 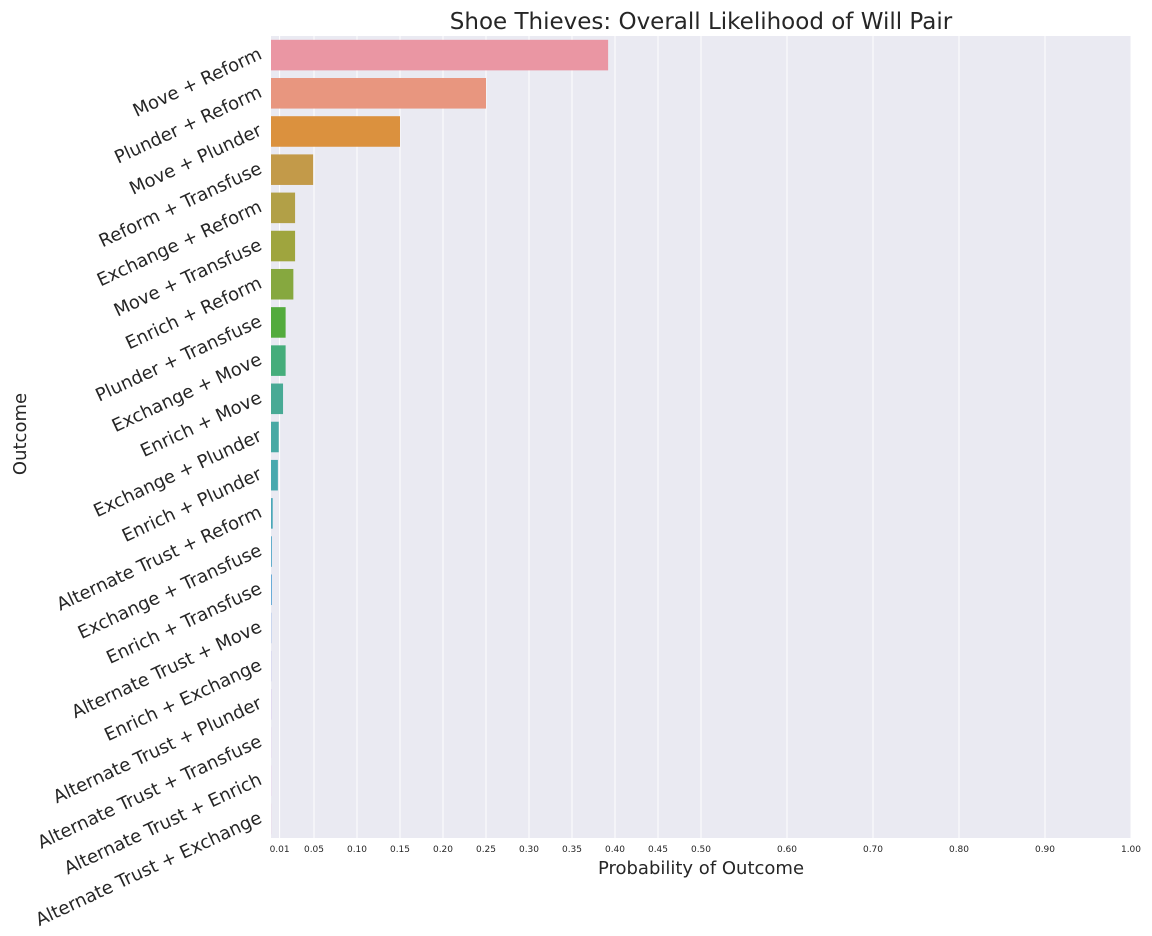 I want to click on x-tick-label: 0.80, so click(x=959, y=850).